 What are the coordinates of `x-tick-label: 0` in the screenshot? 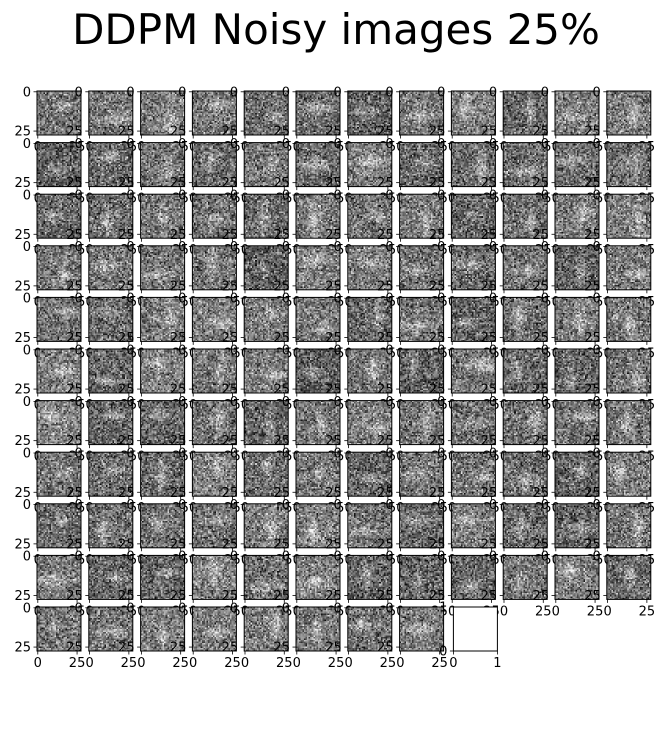 It's located at (245, 663).